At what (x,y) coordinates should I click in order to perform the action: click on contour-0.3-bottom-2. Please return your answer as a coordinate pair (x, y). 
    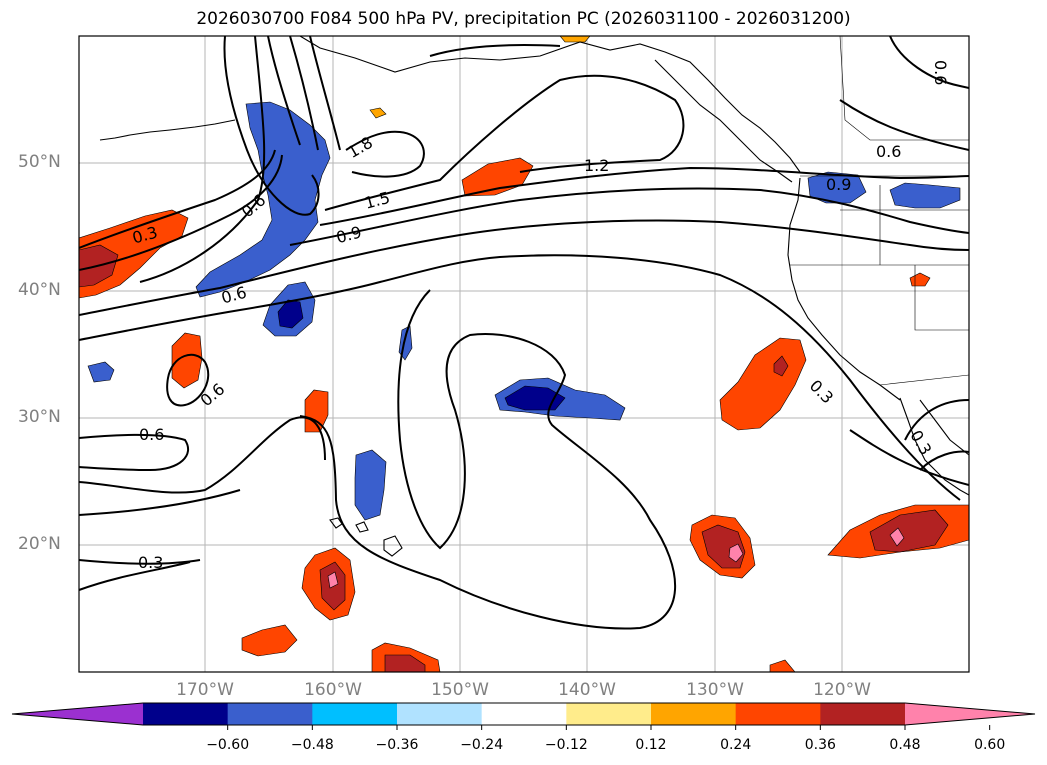
    Looking at the image, I should click on (135, 576).